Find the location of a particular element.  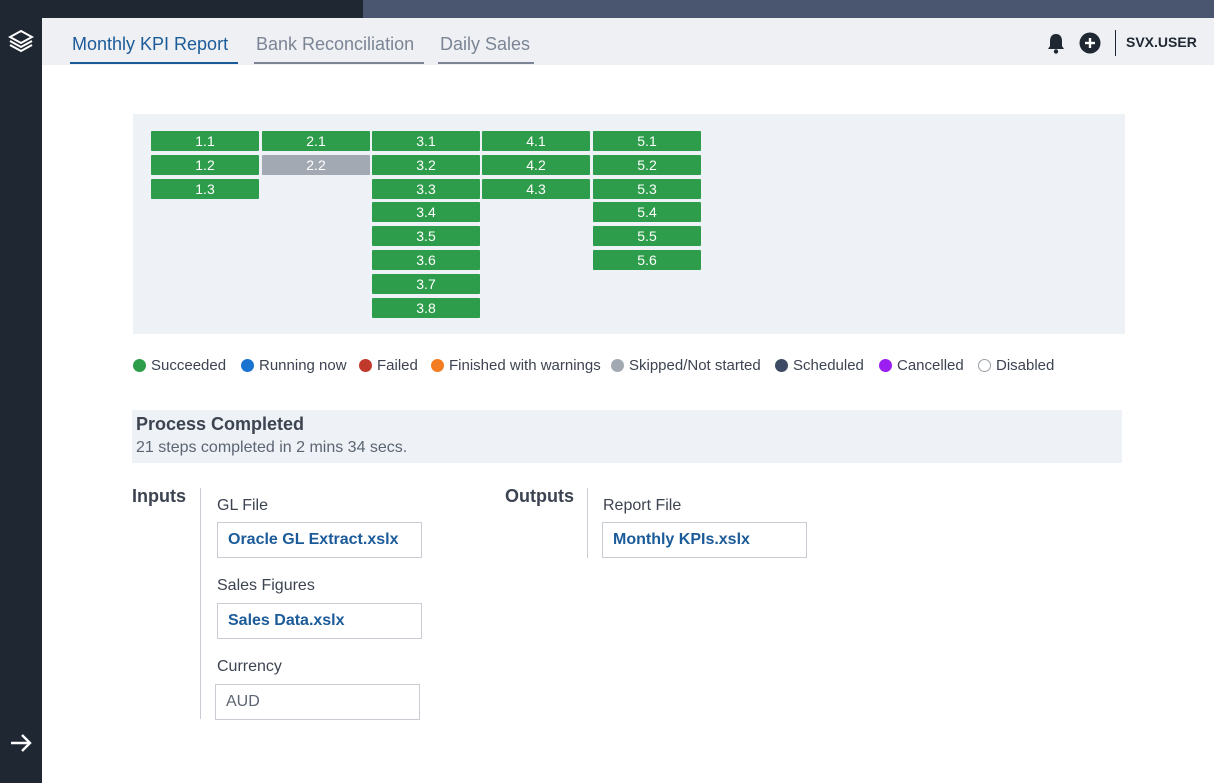

legend-label: Skipped/Not started is located at coordinates (695, 365).